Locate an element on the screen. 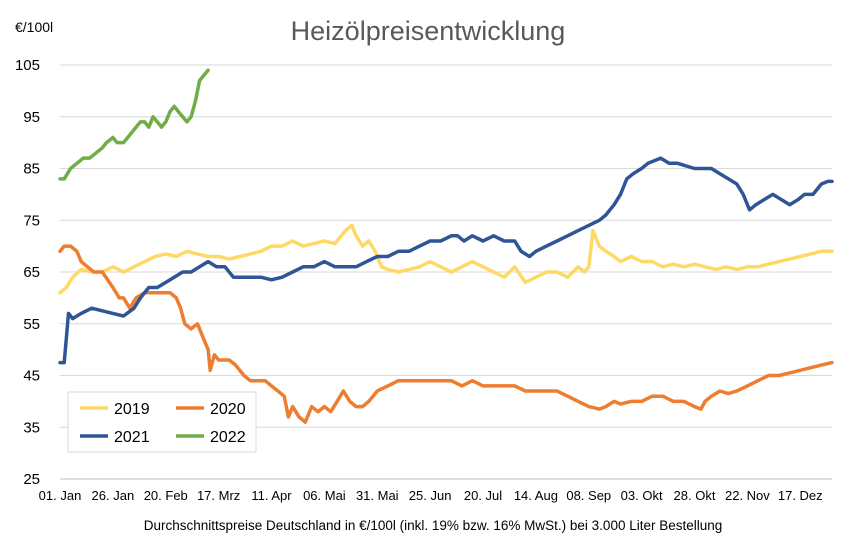  x-tick-label: 20. Jul is located at coordinates (483, 495).